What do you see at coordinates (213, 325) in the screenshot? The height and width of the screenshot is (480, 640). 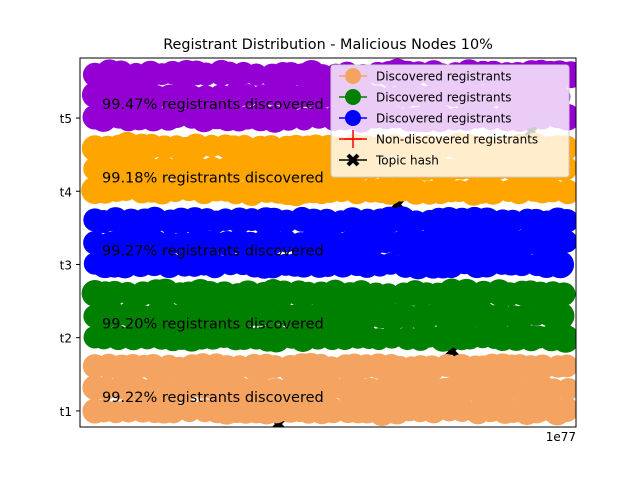 I see `annotation-t2: 99.20% registrants discovered` at bounding box center [213, 325].